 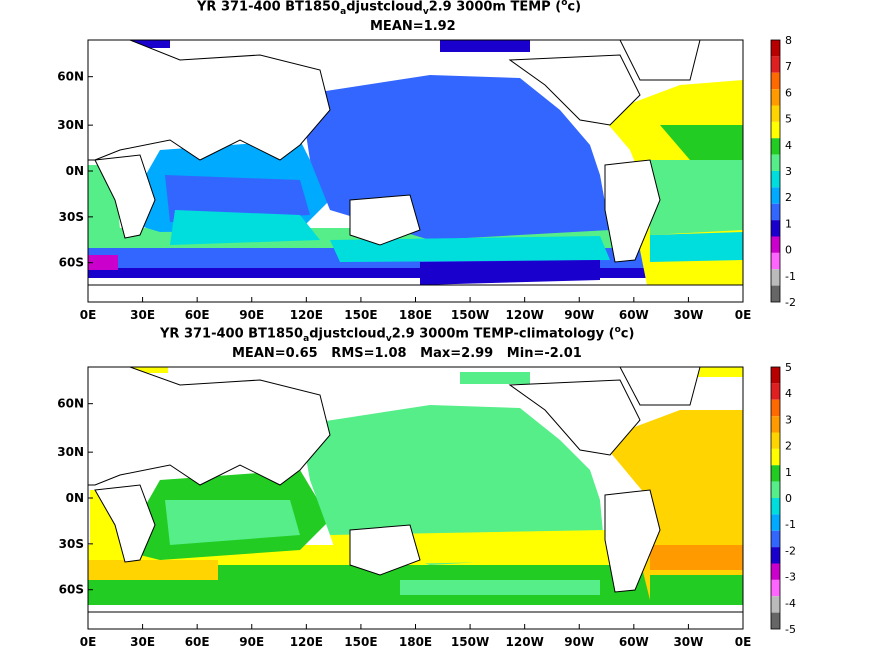 I want to click on colorbar-label: -3, so click(x=790, y=577).